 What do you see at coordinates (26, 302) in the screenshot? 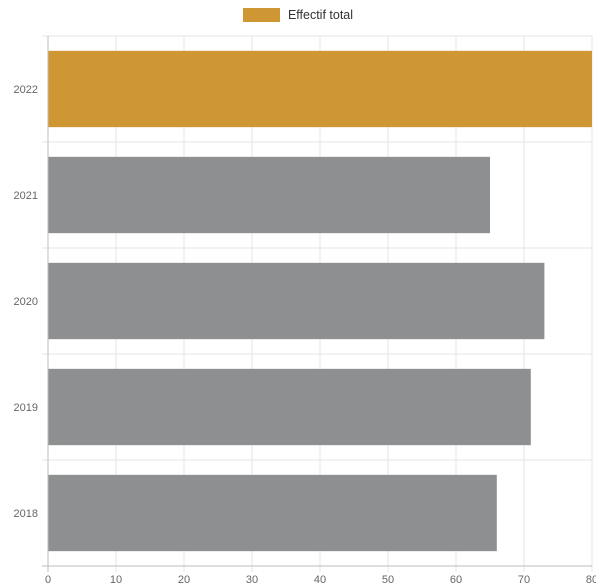
I see `y-tick-label: 2020` at bounding box center [26, 302].